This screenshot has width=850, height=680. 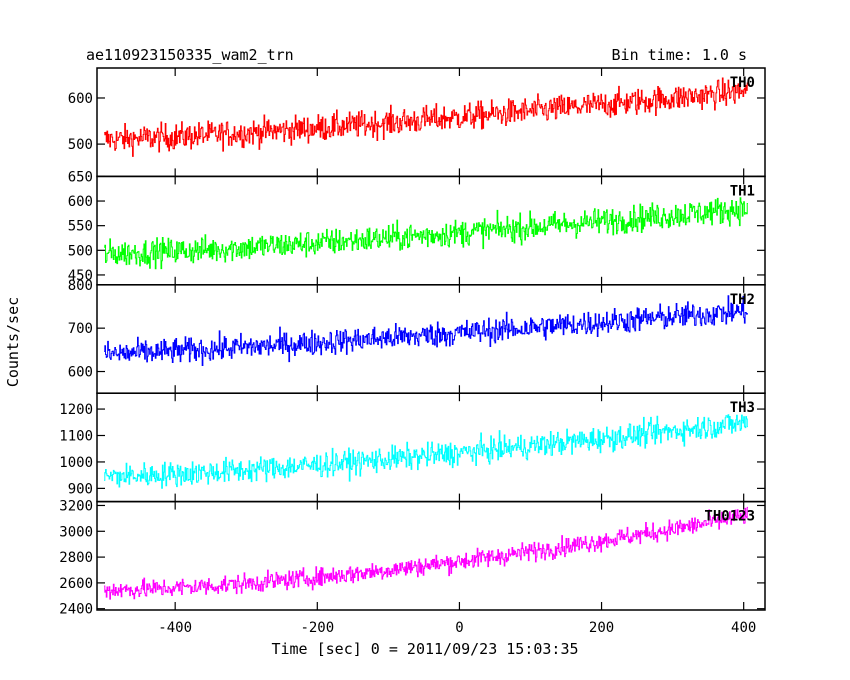 What do you see at coordinates (80, 286) in the screenshot?
I see `y-tick-label: 800` at bounding box center [80, 286].